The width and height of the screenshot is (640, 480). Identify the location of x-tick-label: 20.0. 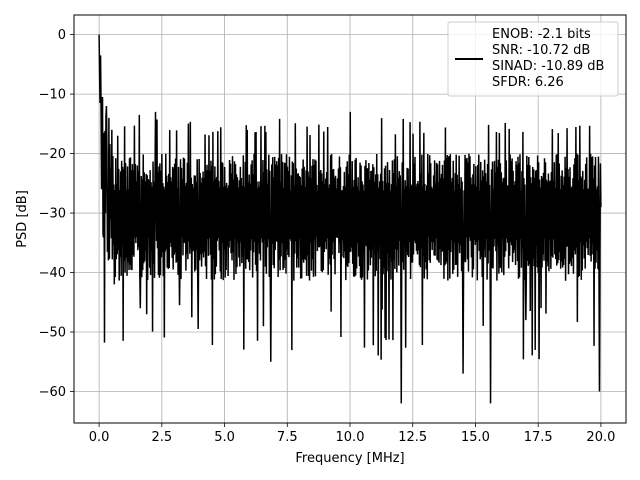
(600, 437).